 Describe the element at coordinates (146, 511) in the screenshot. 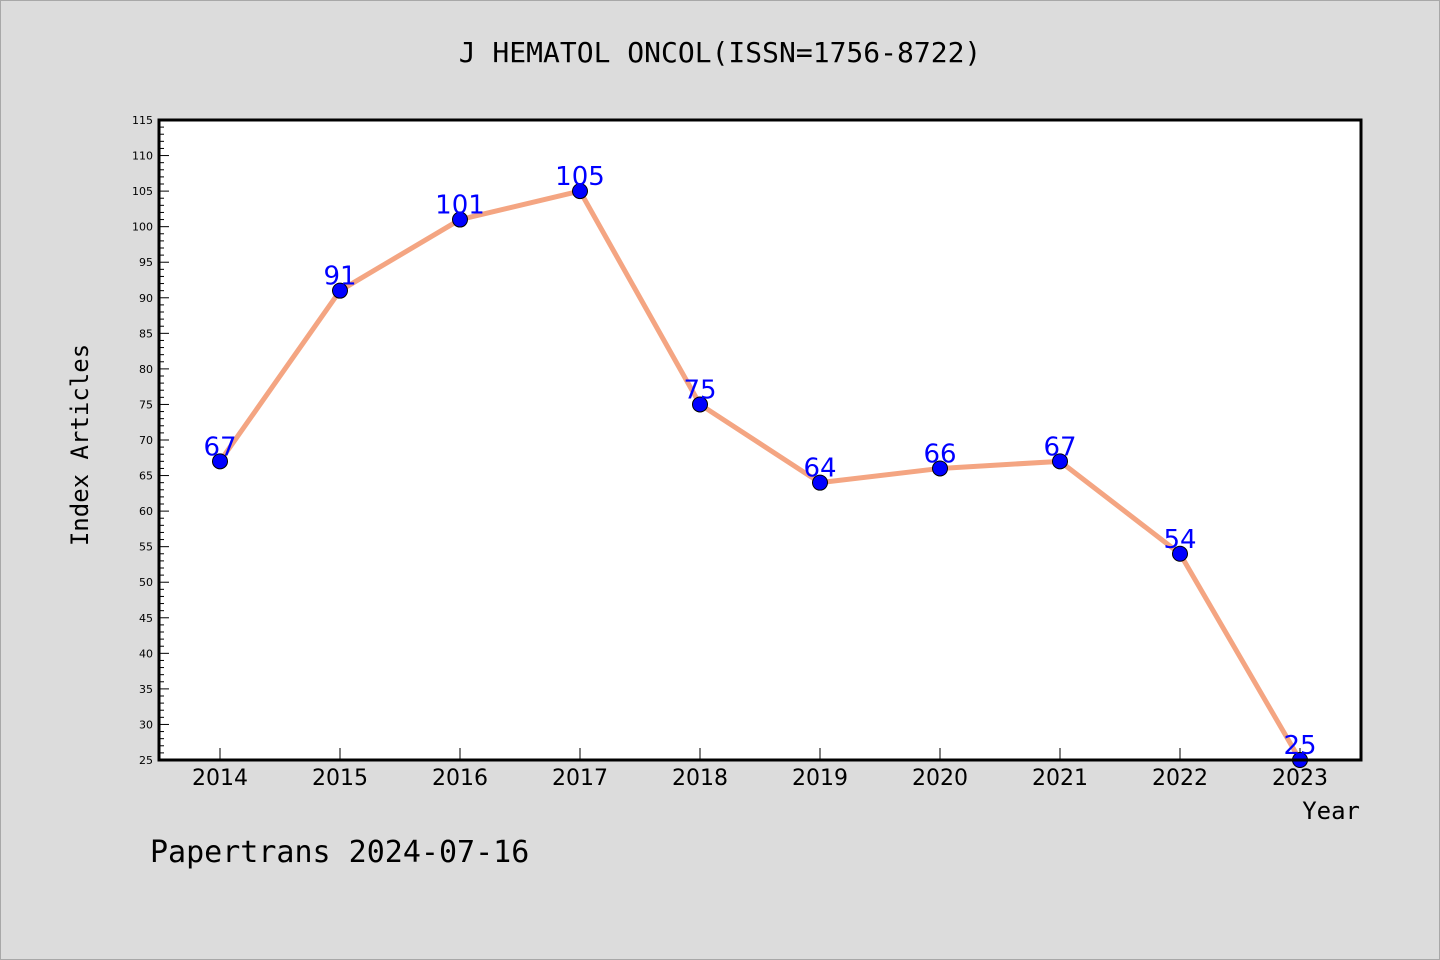

I see `y-tick-label: 60` at that location.